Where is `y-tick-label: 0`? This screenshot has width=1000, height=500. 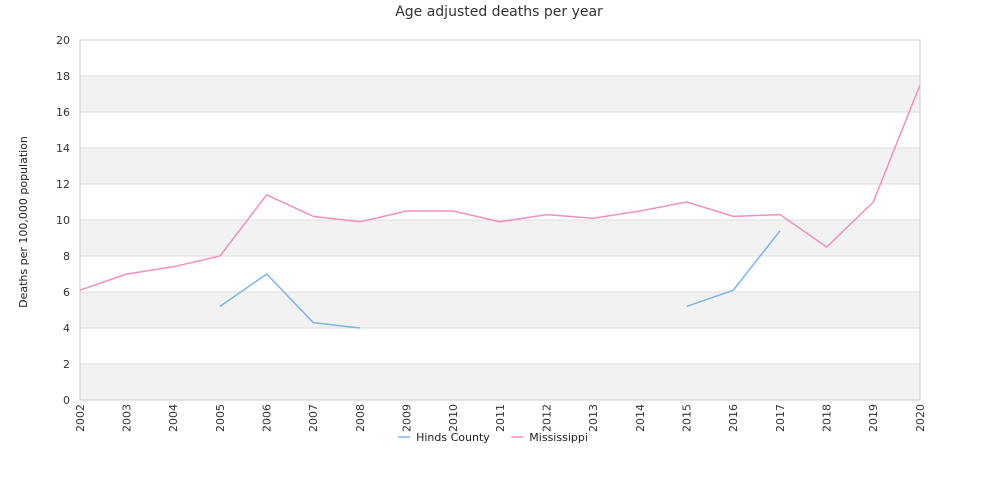
y-tick-label: 0 is located at coordinates (66, 400).